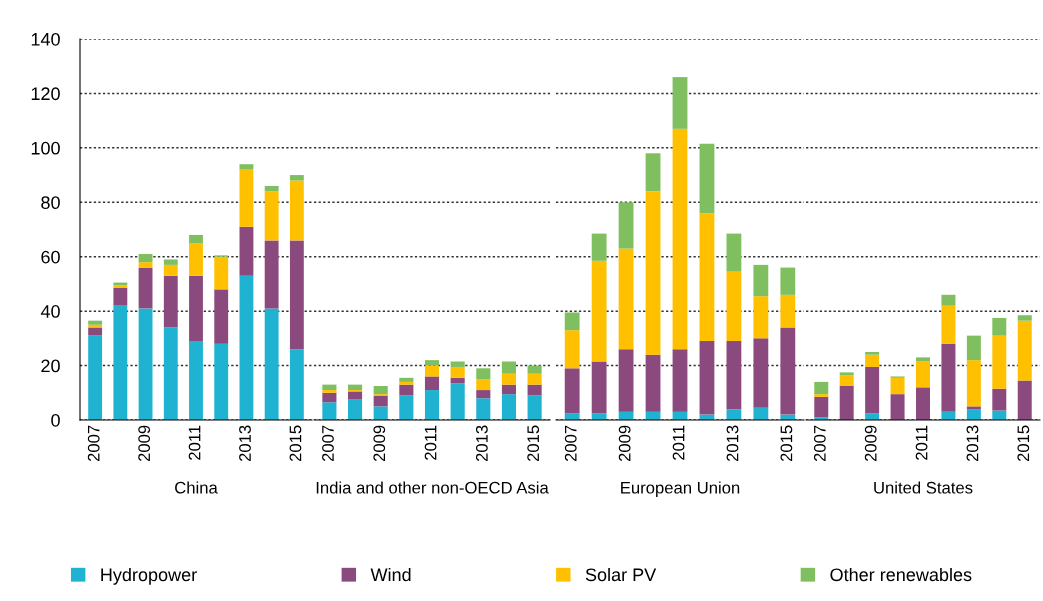 The height and width of the screenshot is (601, 1043). What do you see at coordinates (621, 574) in the screenshot?
I see `legend-label: Solar PV` at bounding box center [621, 574].